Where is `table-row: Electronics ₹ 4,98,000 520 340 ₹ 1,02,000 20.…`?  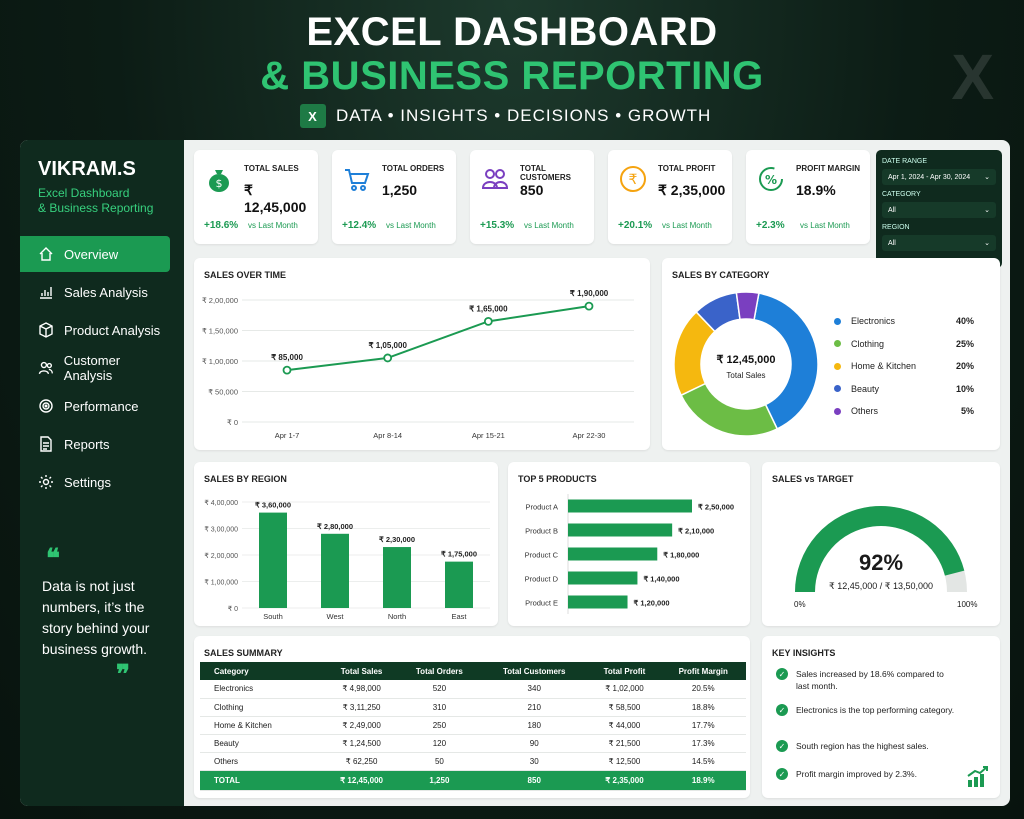 table-row: Electronics ₹ 4,98,000 520 340 ₹ 1,02,000 20.… is located at coordinates (473, 689).